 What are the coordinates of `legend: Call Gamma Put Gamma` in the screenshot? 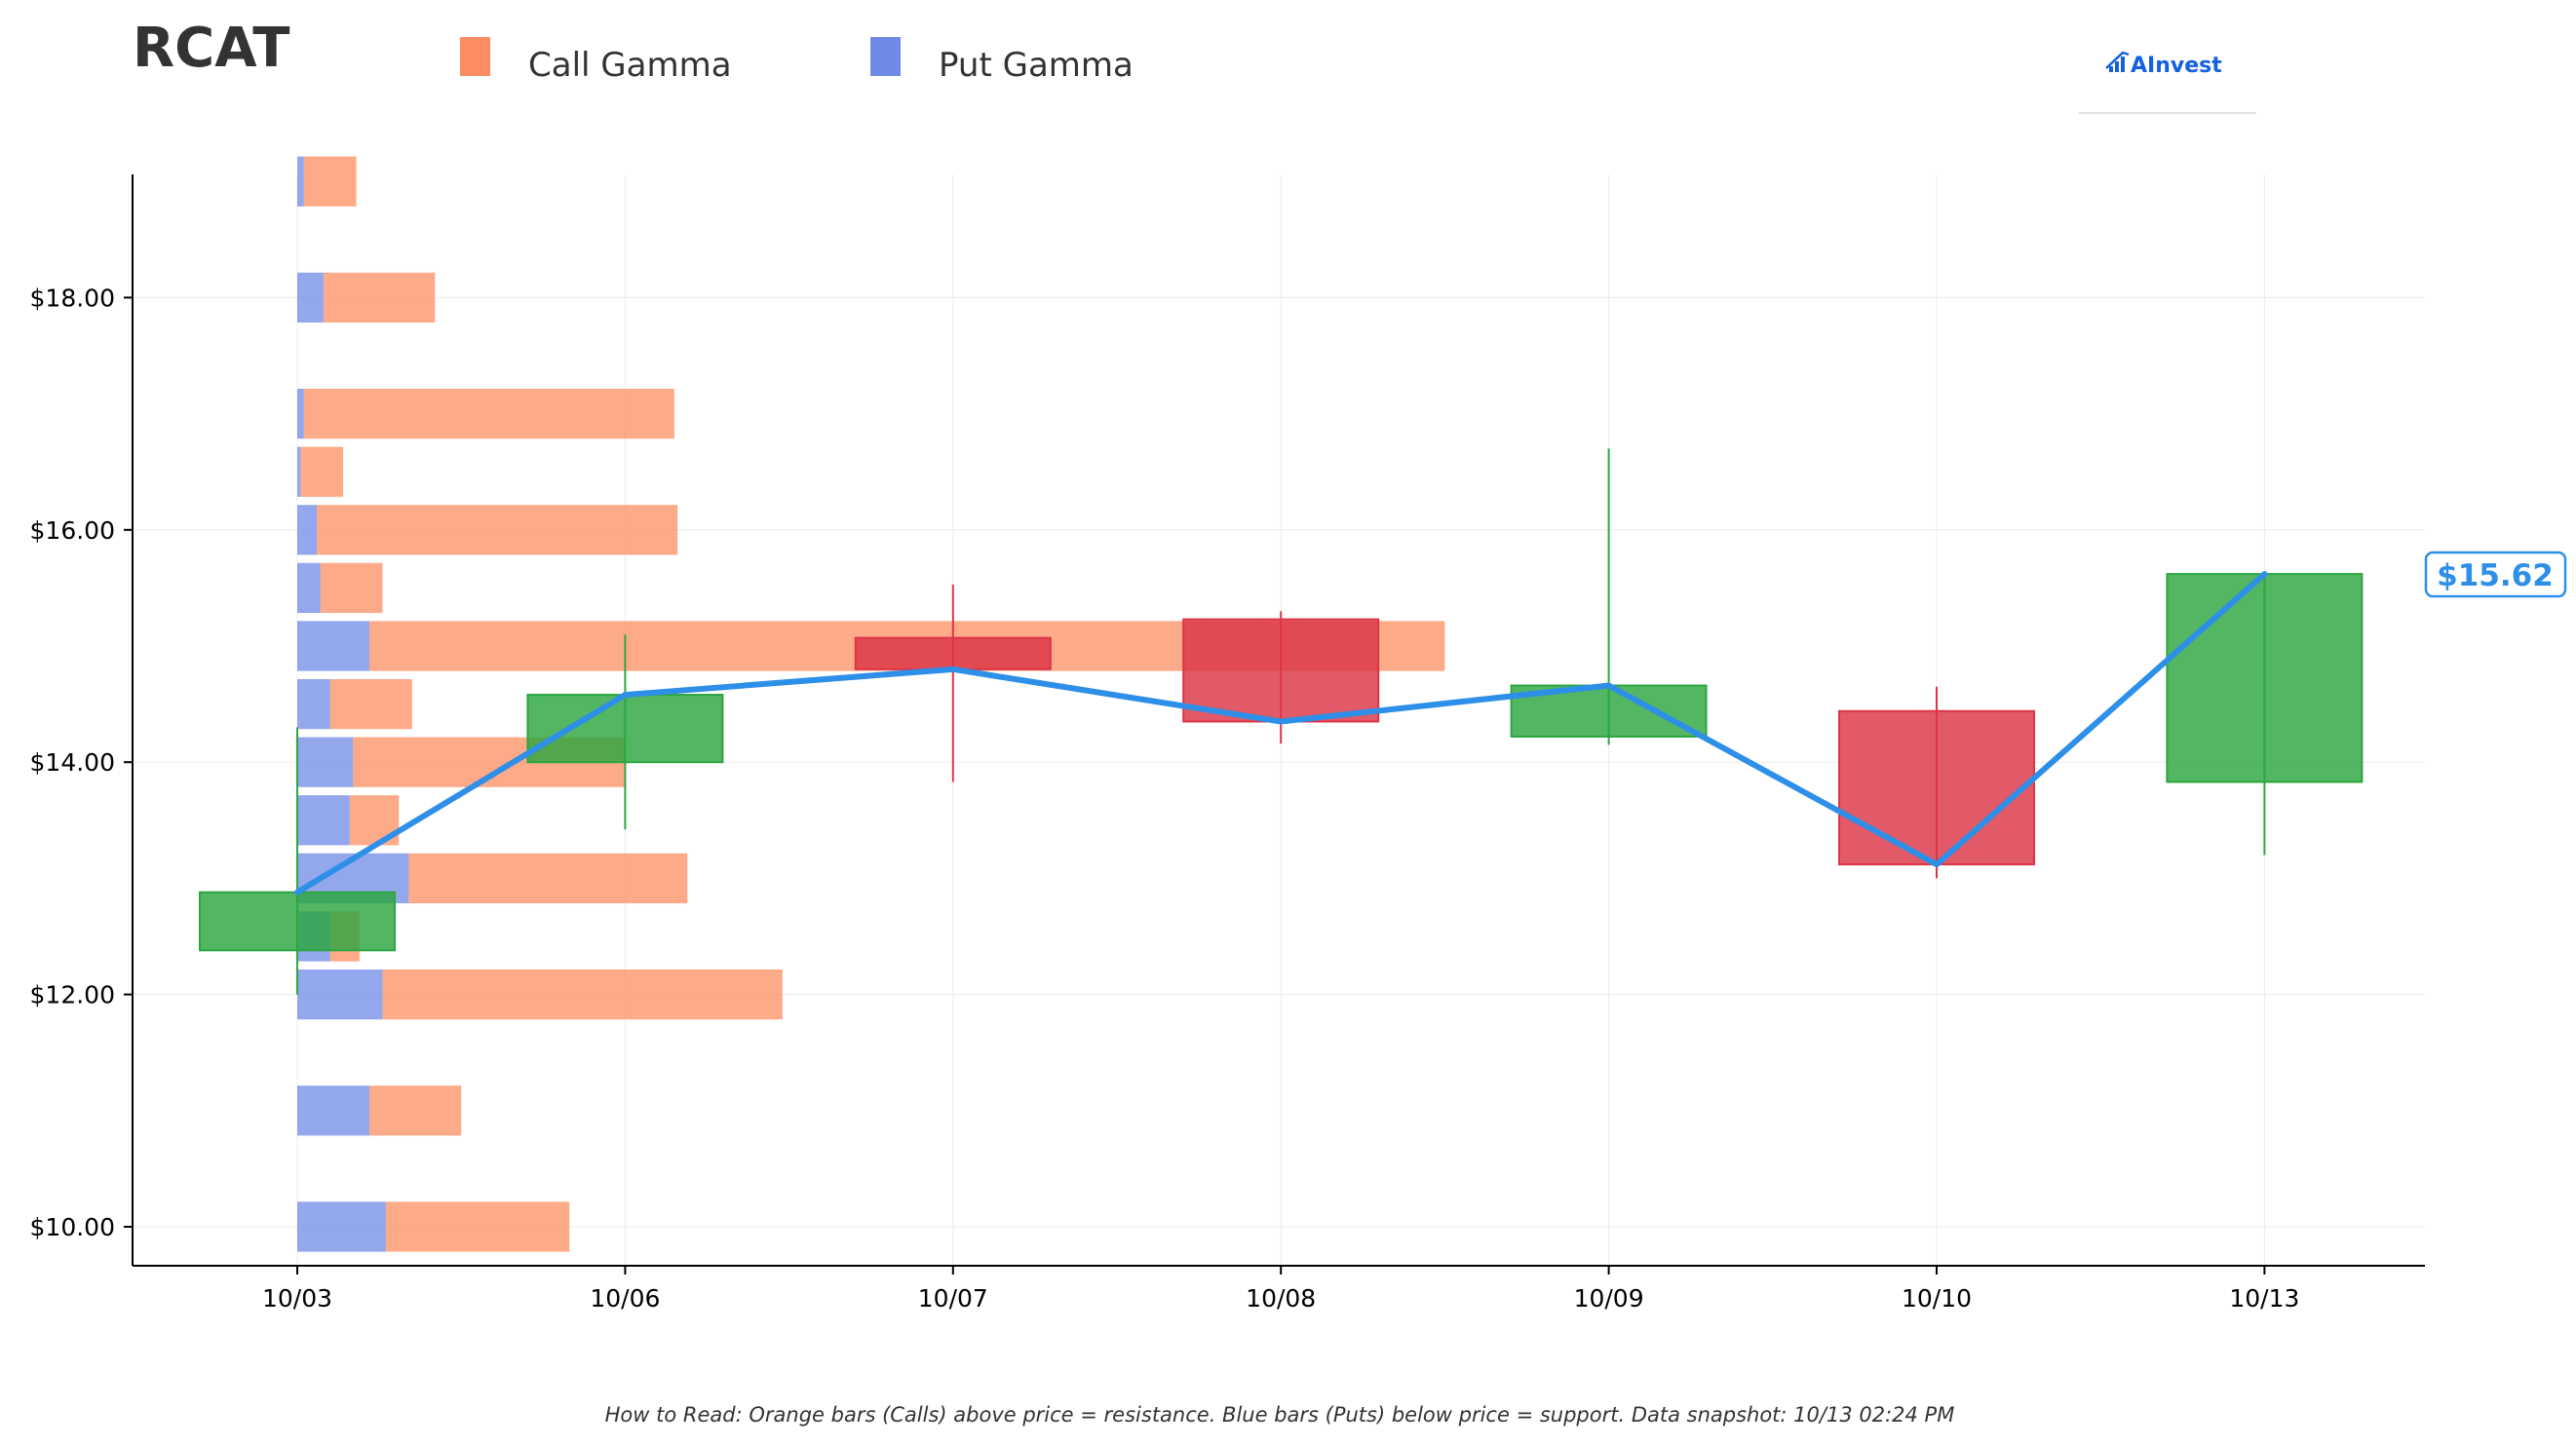 It's located at (797, 61).